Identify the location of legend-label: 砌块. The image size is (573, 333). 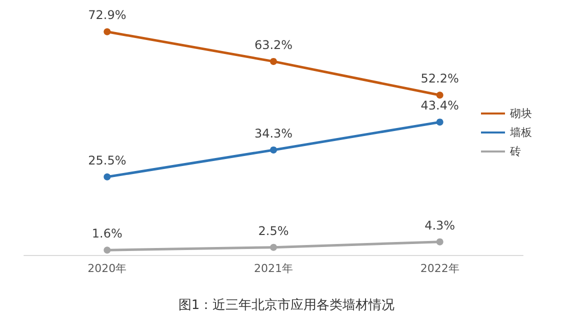
(520, 113).